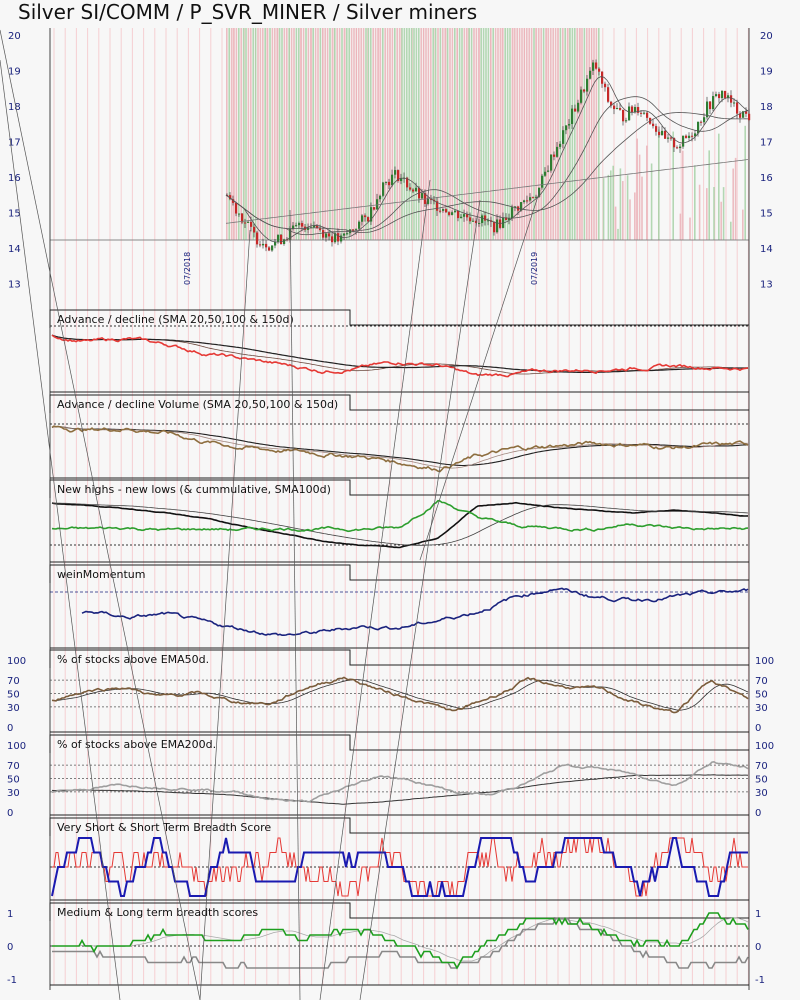 This screenshot has width=800, height=1000. What do you see at coordinates (400, 449) in the screenshot?
I see `adv-line` at bounding box center [400, 449].